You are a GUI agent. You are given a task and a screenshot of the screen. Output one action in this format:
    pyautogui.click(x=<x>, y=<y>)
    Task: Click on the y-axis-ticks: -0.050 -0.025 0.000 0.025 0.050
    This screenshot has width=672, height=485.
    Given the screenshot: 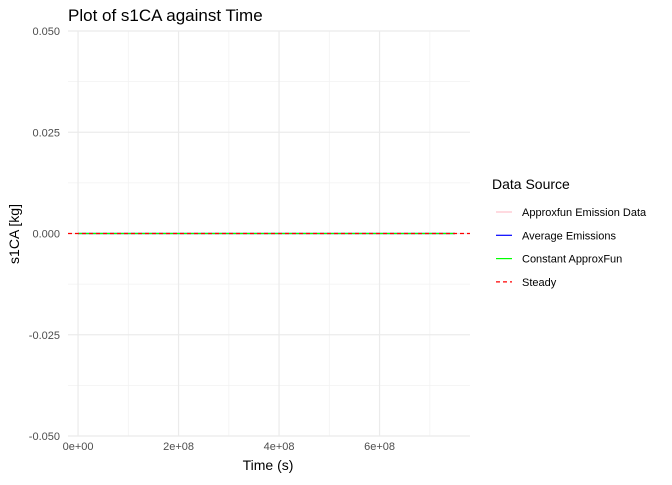 What is the action you would take?
    pyautogui.click(x=44, y=234)
    